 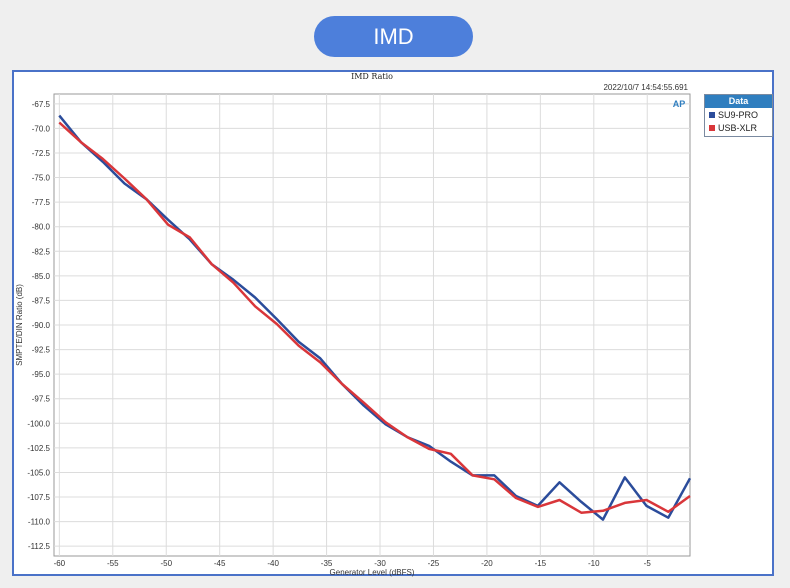 I want to click on page-title: IMD, so click(x=393, y=36).